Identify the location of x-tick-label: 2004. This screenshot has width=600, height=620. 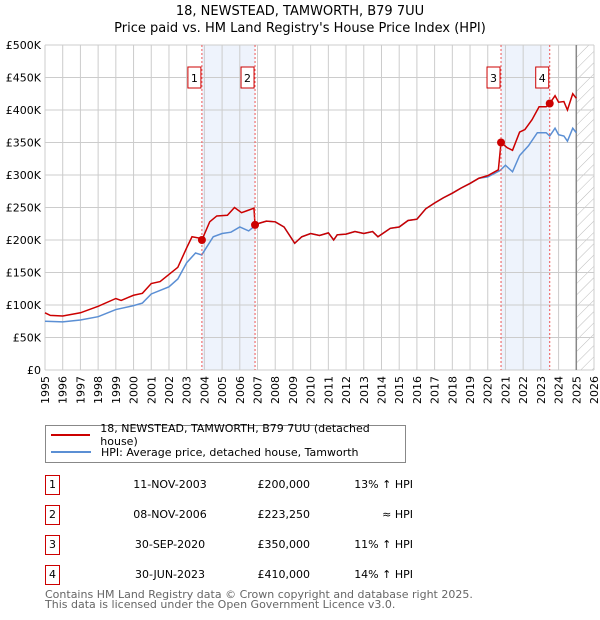
(204, 390).